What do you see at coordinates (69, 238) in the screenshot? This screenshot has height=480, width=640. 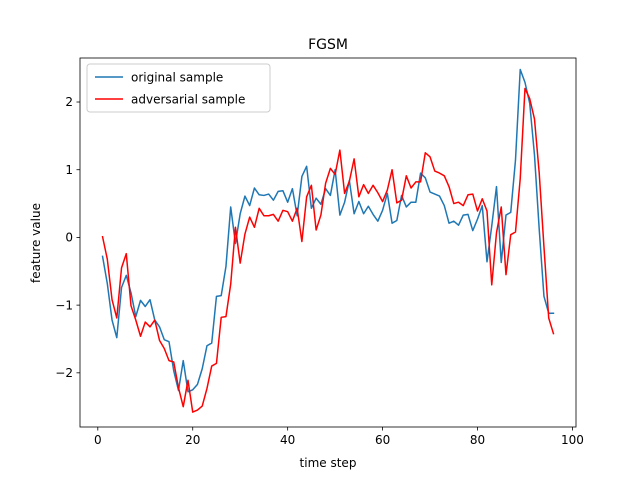 I see `y-tick-label: 0` at bounding box center [69, 238].